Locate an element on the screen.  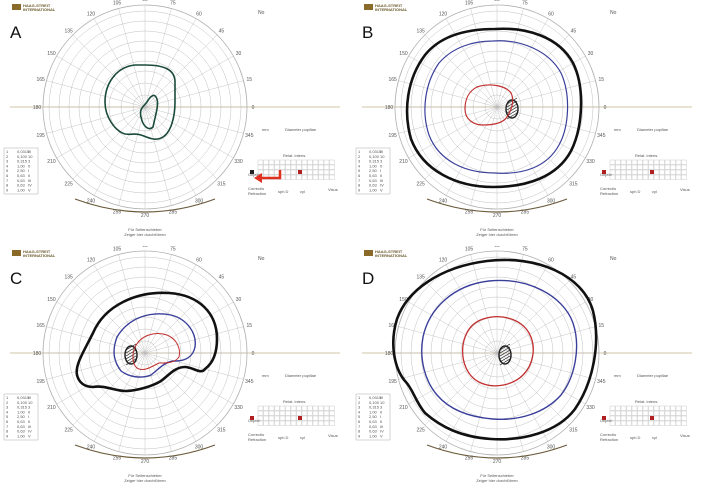
slider-arc is located at coordinates (497, 451).